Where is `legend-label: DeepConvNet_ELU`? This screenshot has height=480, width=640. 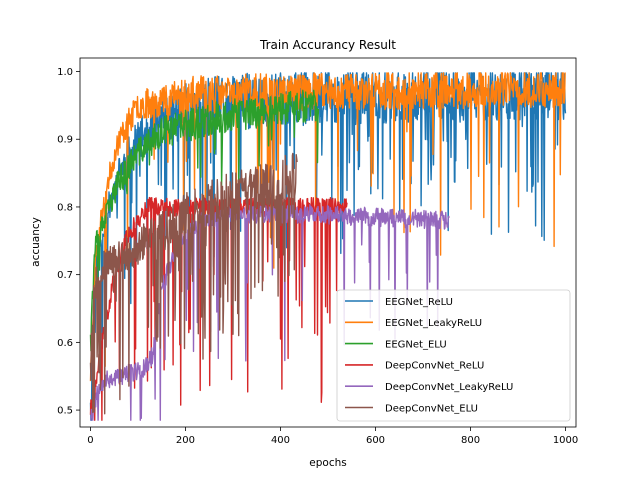
legend-label: DeepConvNet_ELU is located at coordinates (431, 408).